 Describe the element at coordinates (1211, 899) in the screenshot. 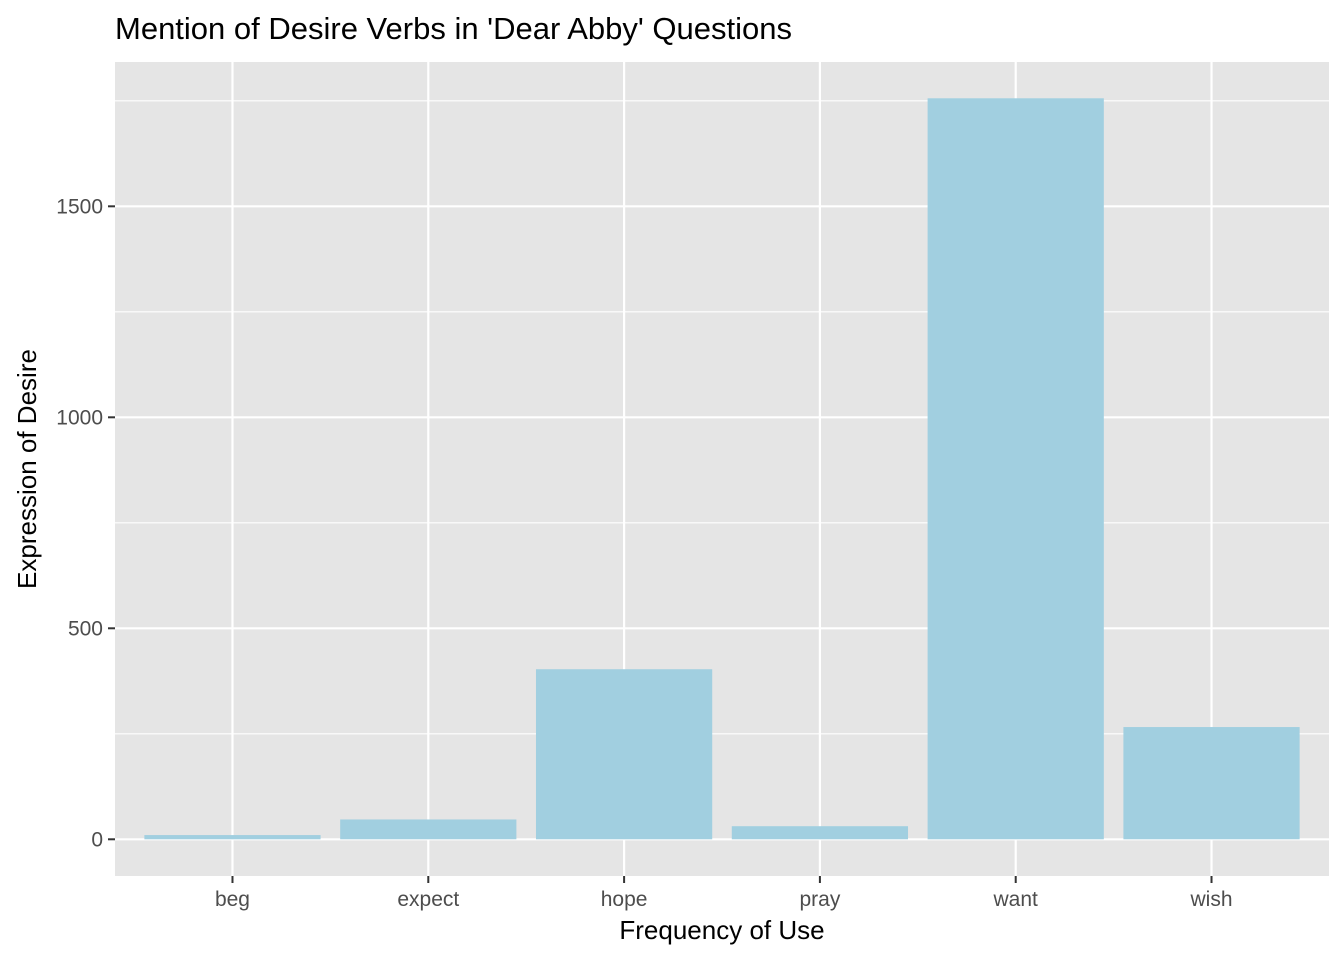

I see `x-tick-label: wish` at that location.